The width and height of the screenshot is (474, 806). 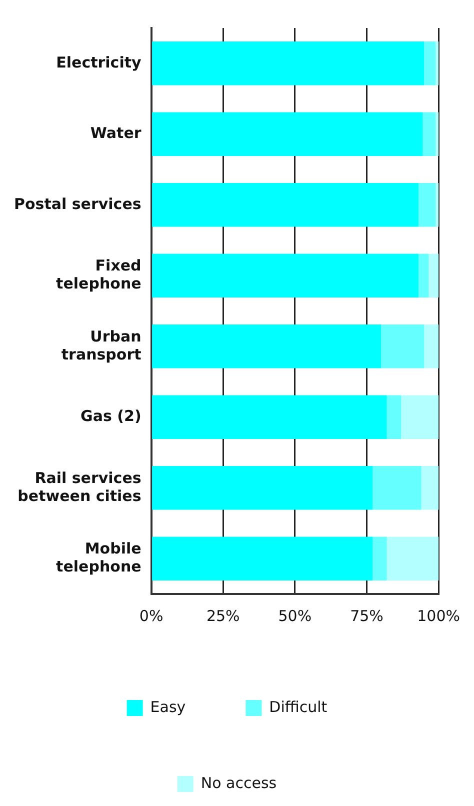 I want to click on x-tick-label: 0%, so click(x=151, y=615).